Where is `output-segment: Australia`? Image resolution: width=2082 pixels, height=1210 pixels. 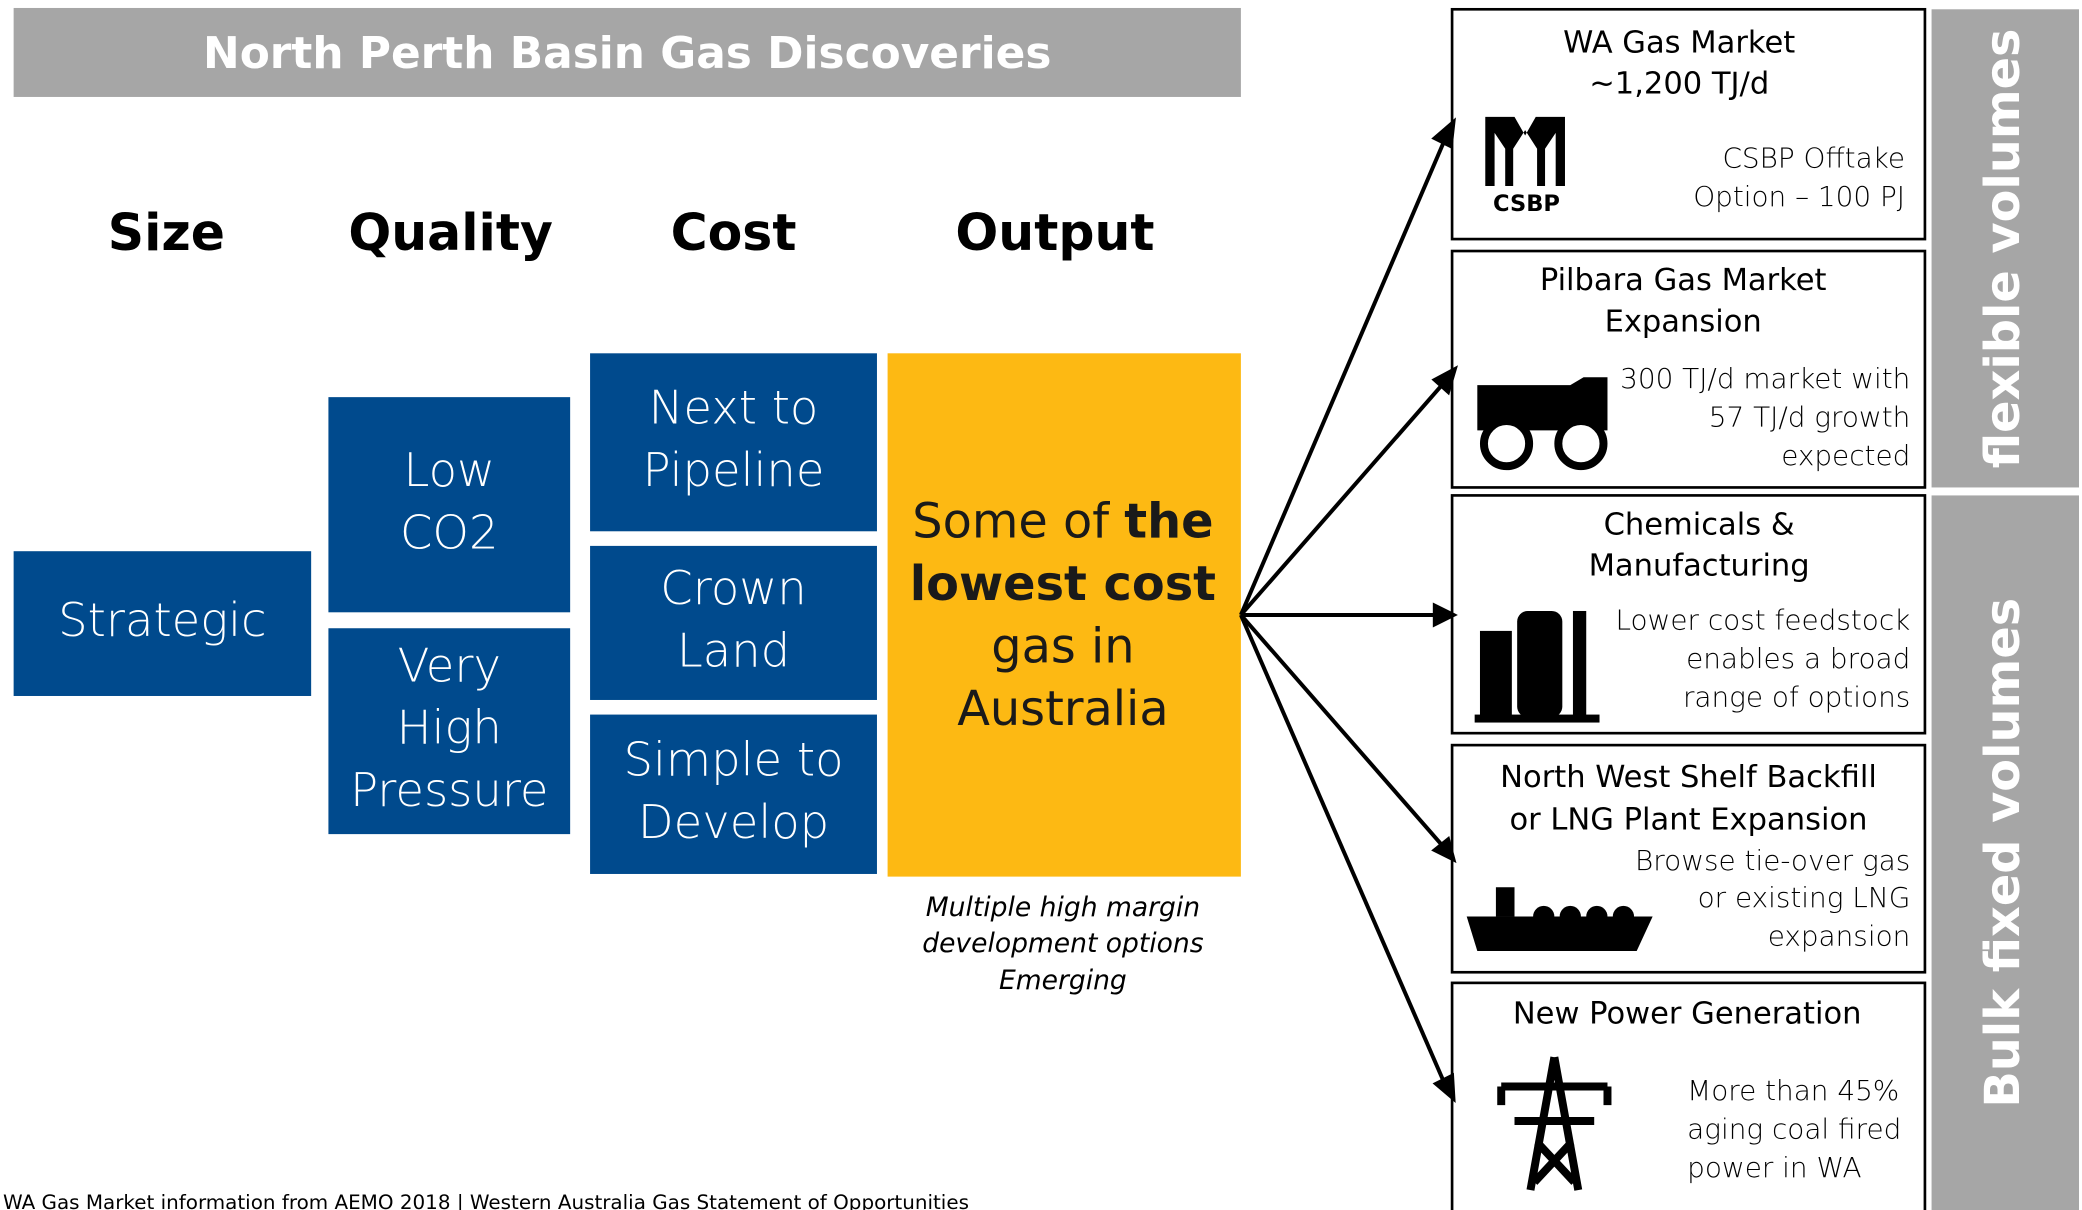 output-segment: Australia is located at coordinates (1062, 709).